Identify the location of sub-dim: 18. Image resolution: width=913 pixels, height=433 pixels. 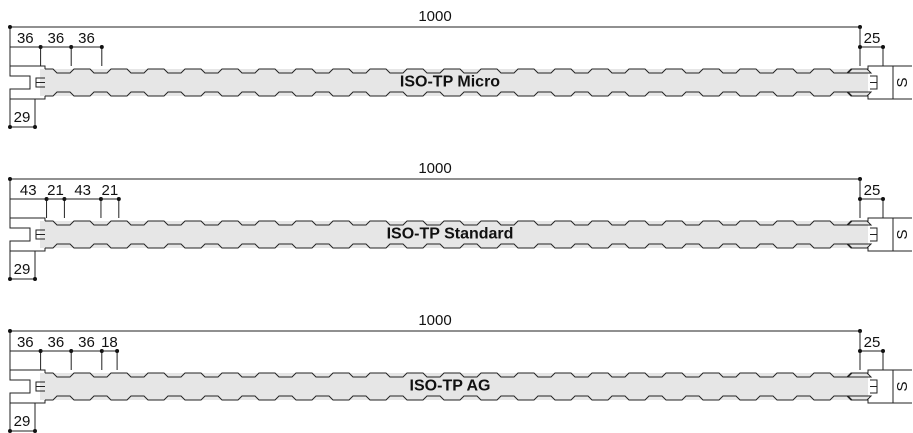
(109, 342).